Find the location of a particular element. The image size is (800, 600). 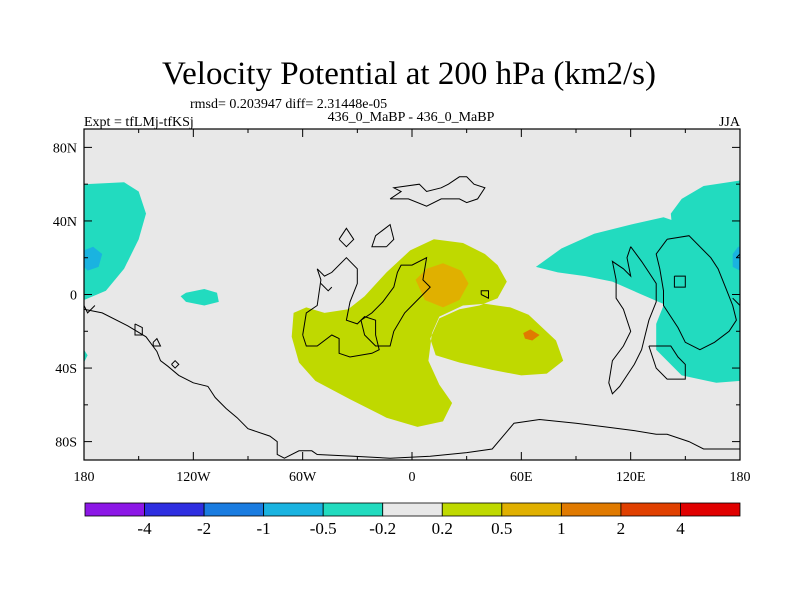

colorbar-label: 4 is located at coordinates (680, 528).